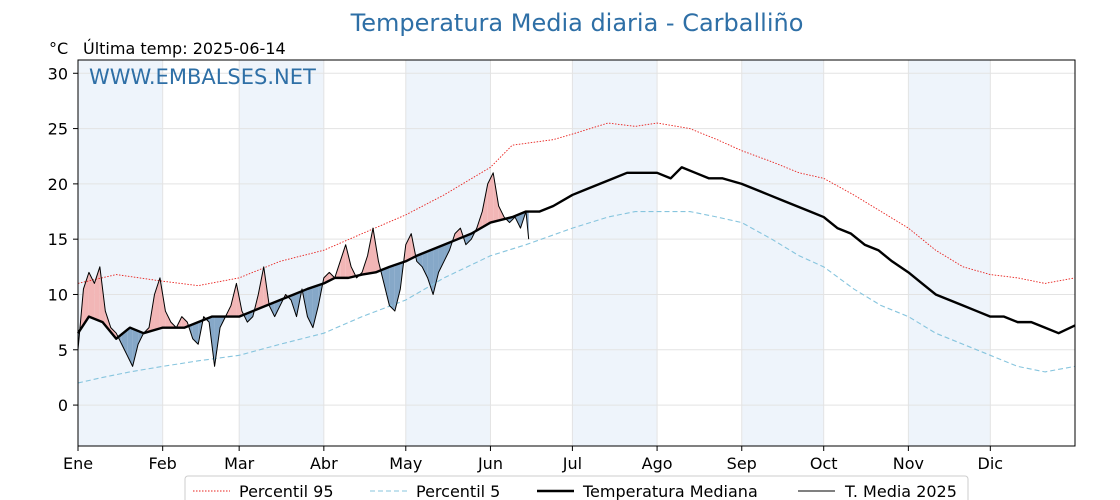  What do you see at coordinates (120, 253) in the screenshot?
I see `month-band-ene` at bounding box center [120, 253].